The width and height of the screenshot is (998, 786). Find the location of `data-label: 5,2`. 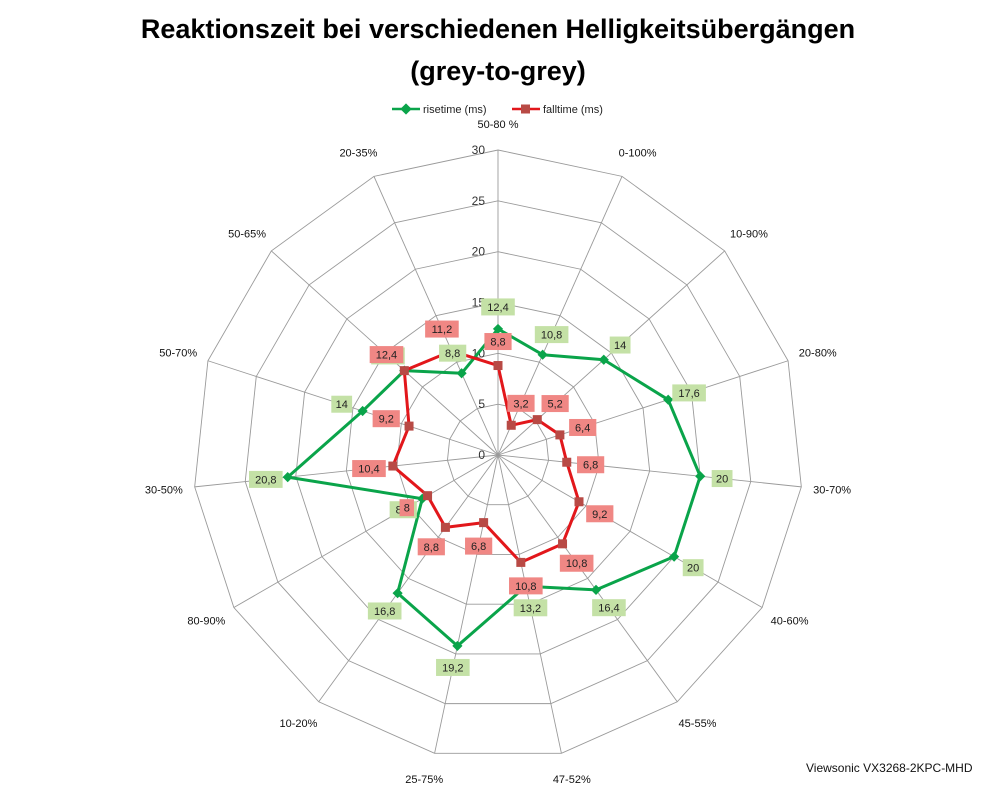

data-label: 5,2 is located at coordinates (555, 404).